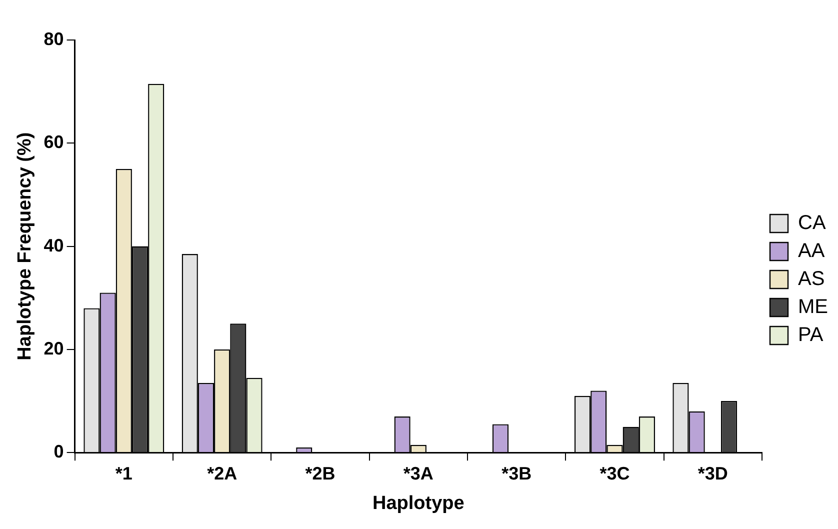 The height and width of the screenshot is (529, 838). I want to click on x-axis-title: Haplotype, so click(418, 503).